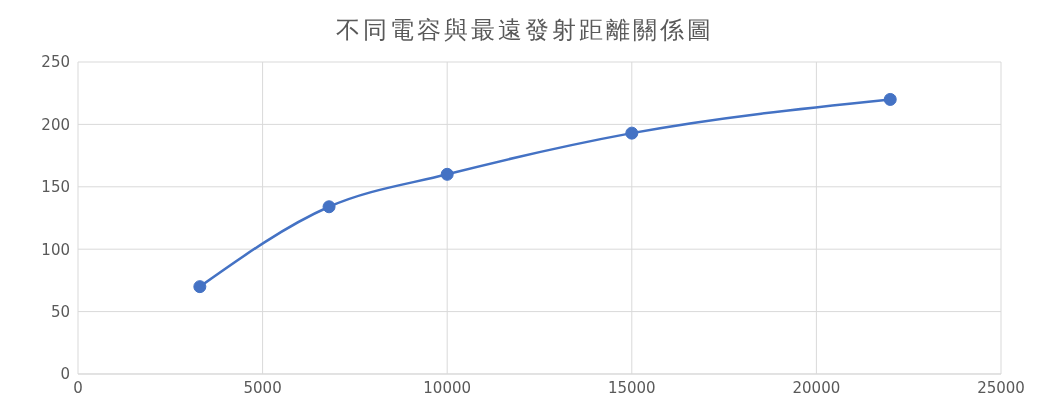  What do you see at coordinates (55, 62) in the screenshot?
I see `y-tick-label: 250` at bounding box center [55, 62].